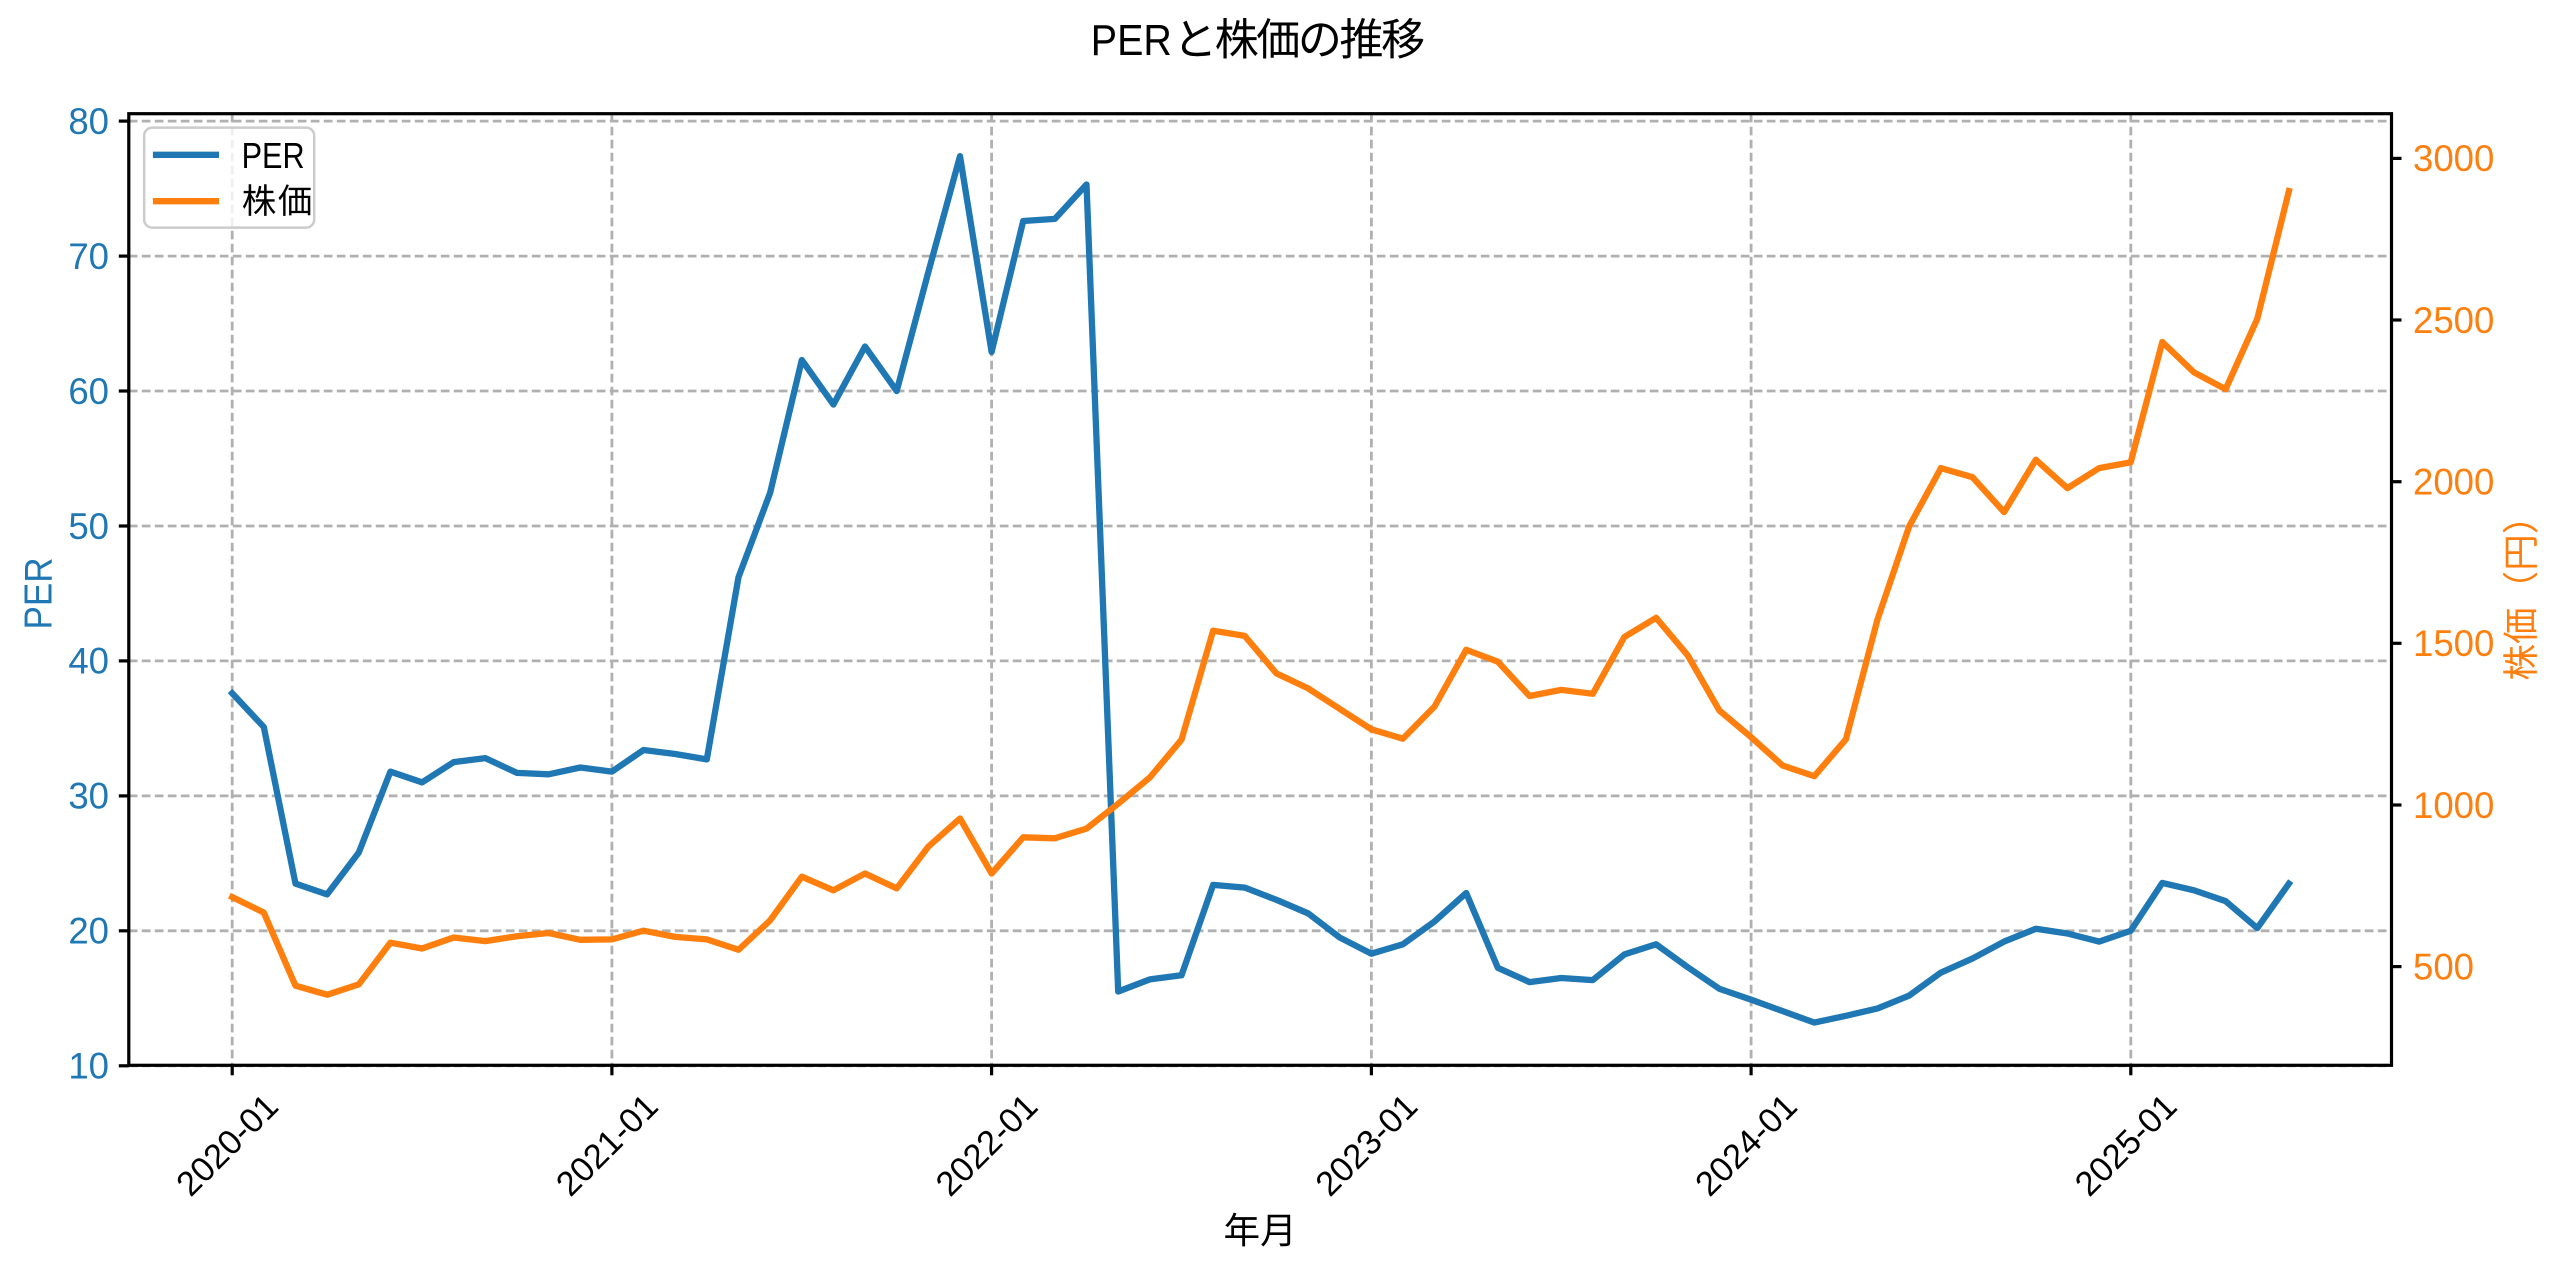 The height and width of the screenshot is (1274, 2560). I want to click on svg-text: 500, so click(2443, 966).